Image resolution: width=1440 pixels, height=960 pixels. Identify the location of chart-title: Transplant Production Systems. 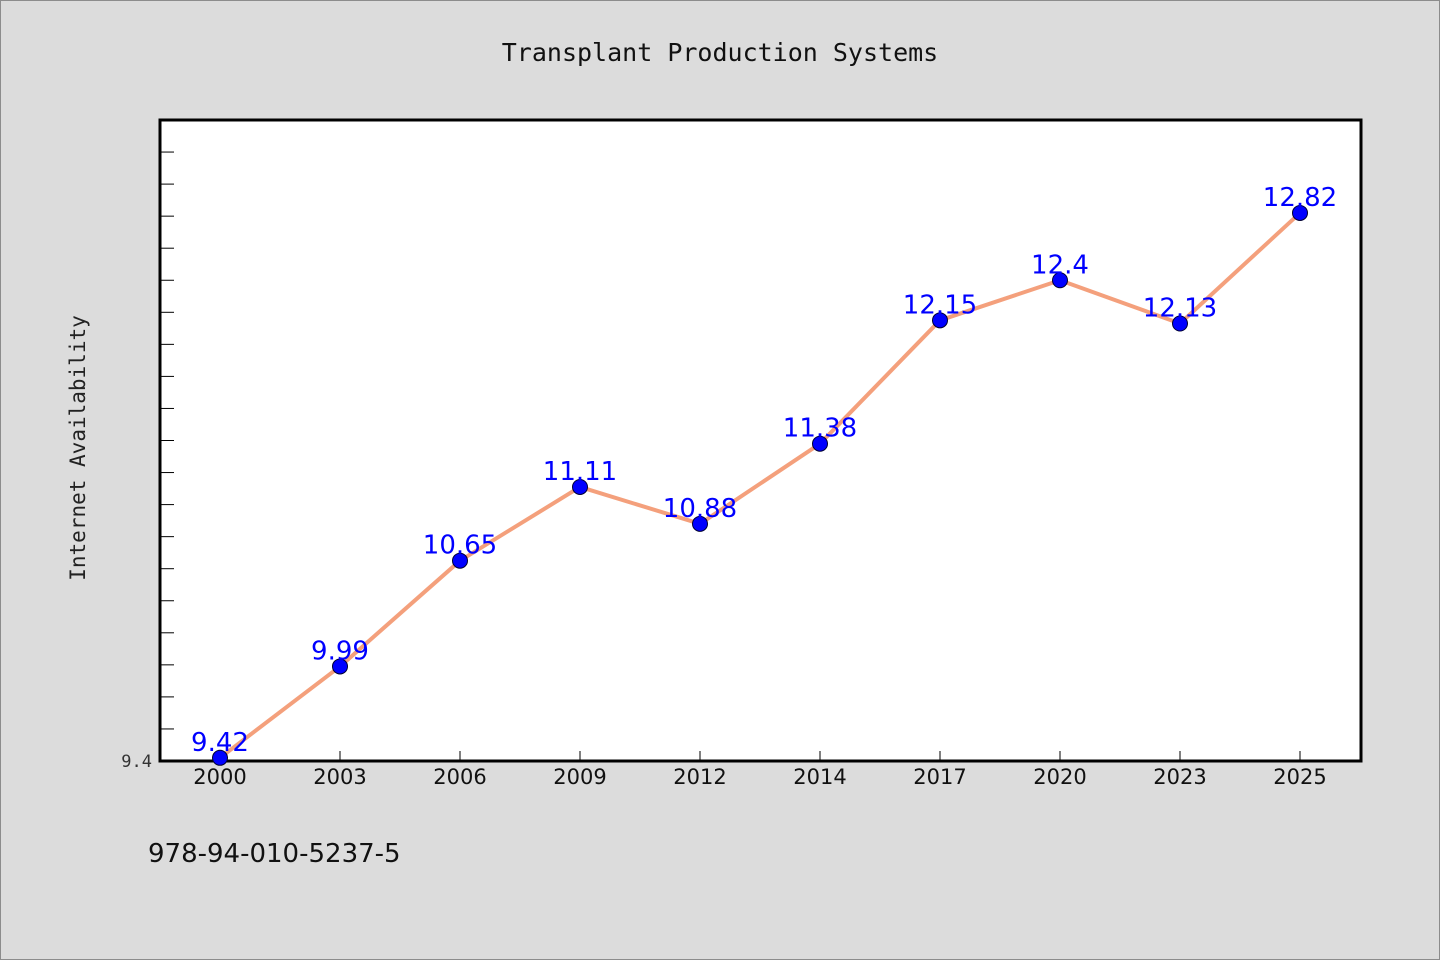
(720, 52).